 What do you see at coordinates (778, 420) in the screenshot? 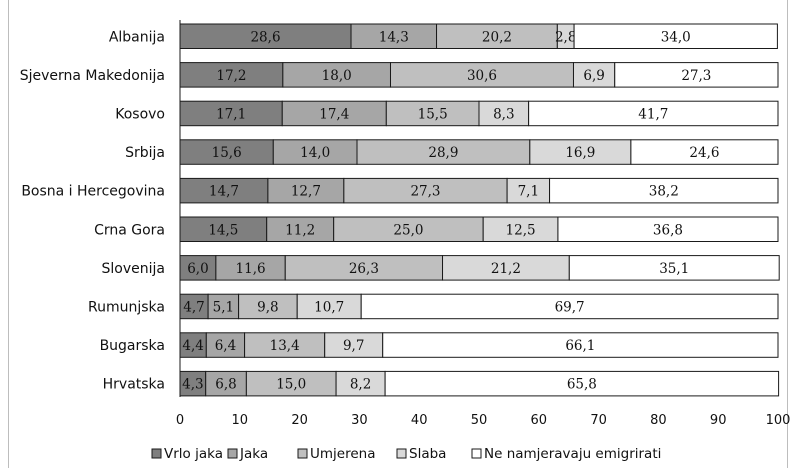
I see `x-tick-label: 100` at bounding box center [778, 420].